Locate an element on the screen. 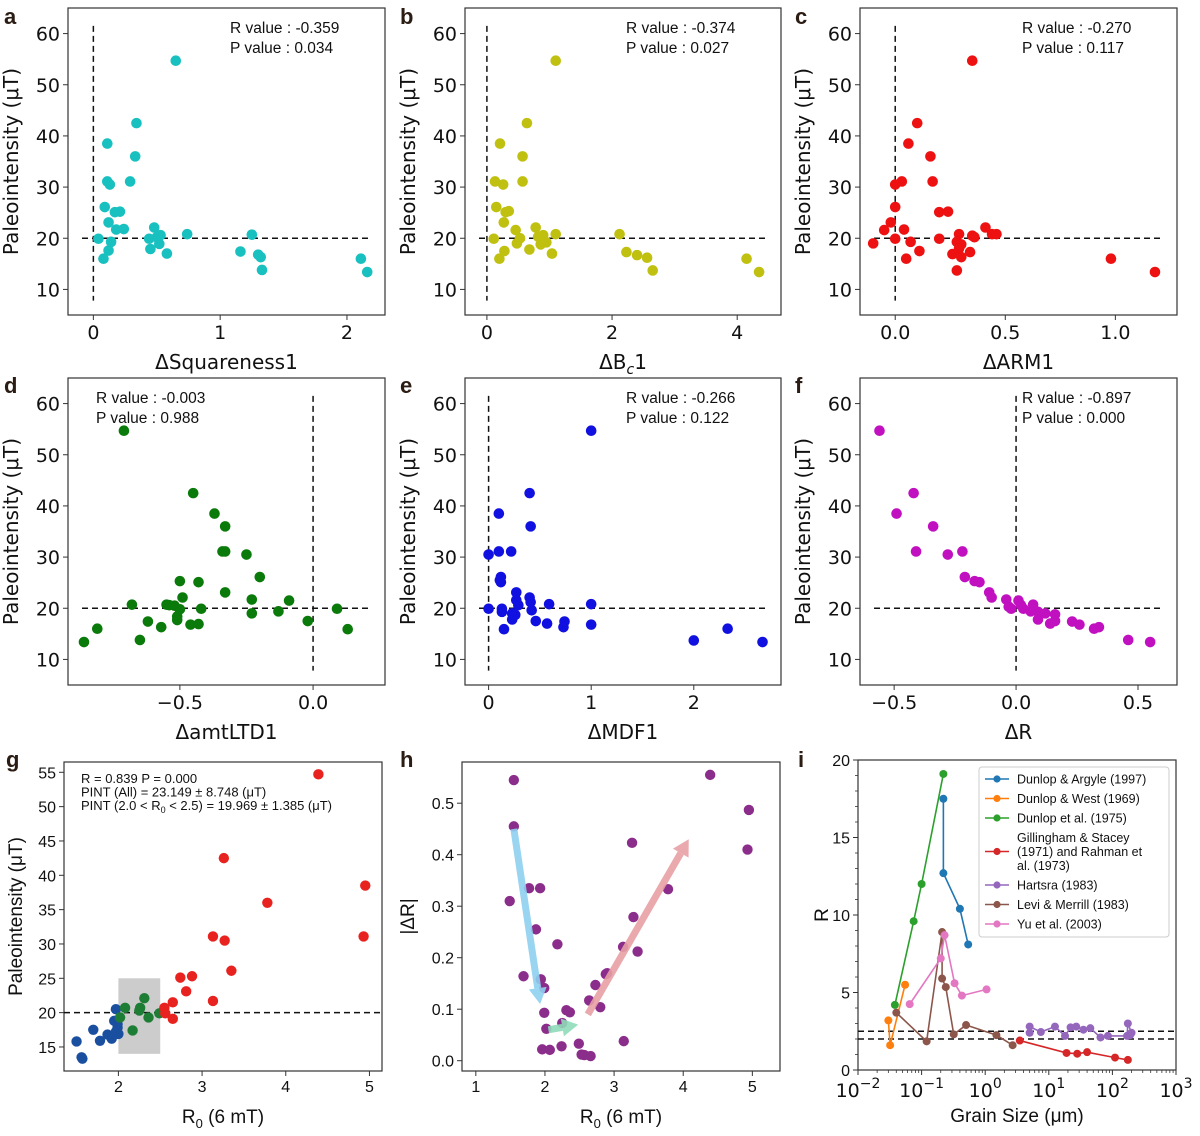  y-tick-label: 40 is located at coordinates (445, 507).